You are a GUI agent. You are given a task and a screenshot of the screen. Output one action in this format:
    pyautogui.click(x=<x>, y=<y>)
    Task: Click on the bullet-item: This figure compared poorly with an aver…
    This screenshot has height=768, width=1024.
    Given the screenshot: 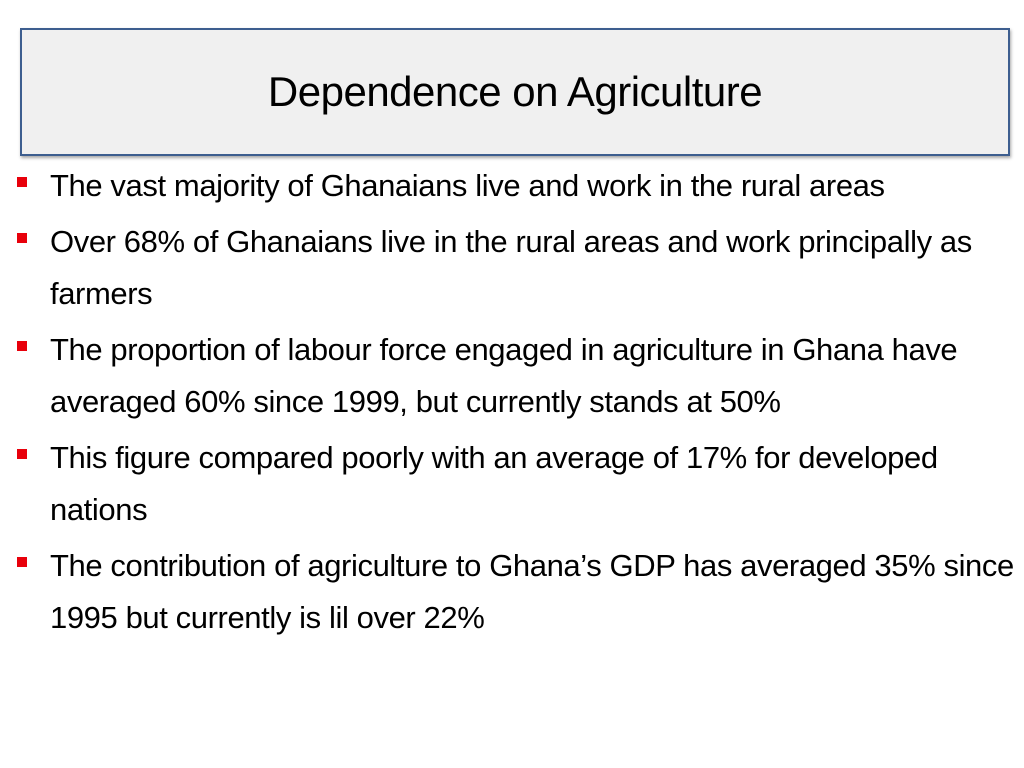 What is the action you would take?
    pyautogui.click(x=514, y=484)
    